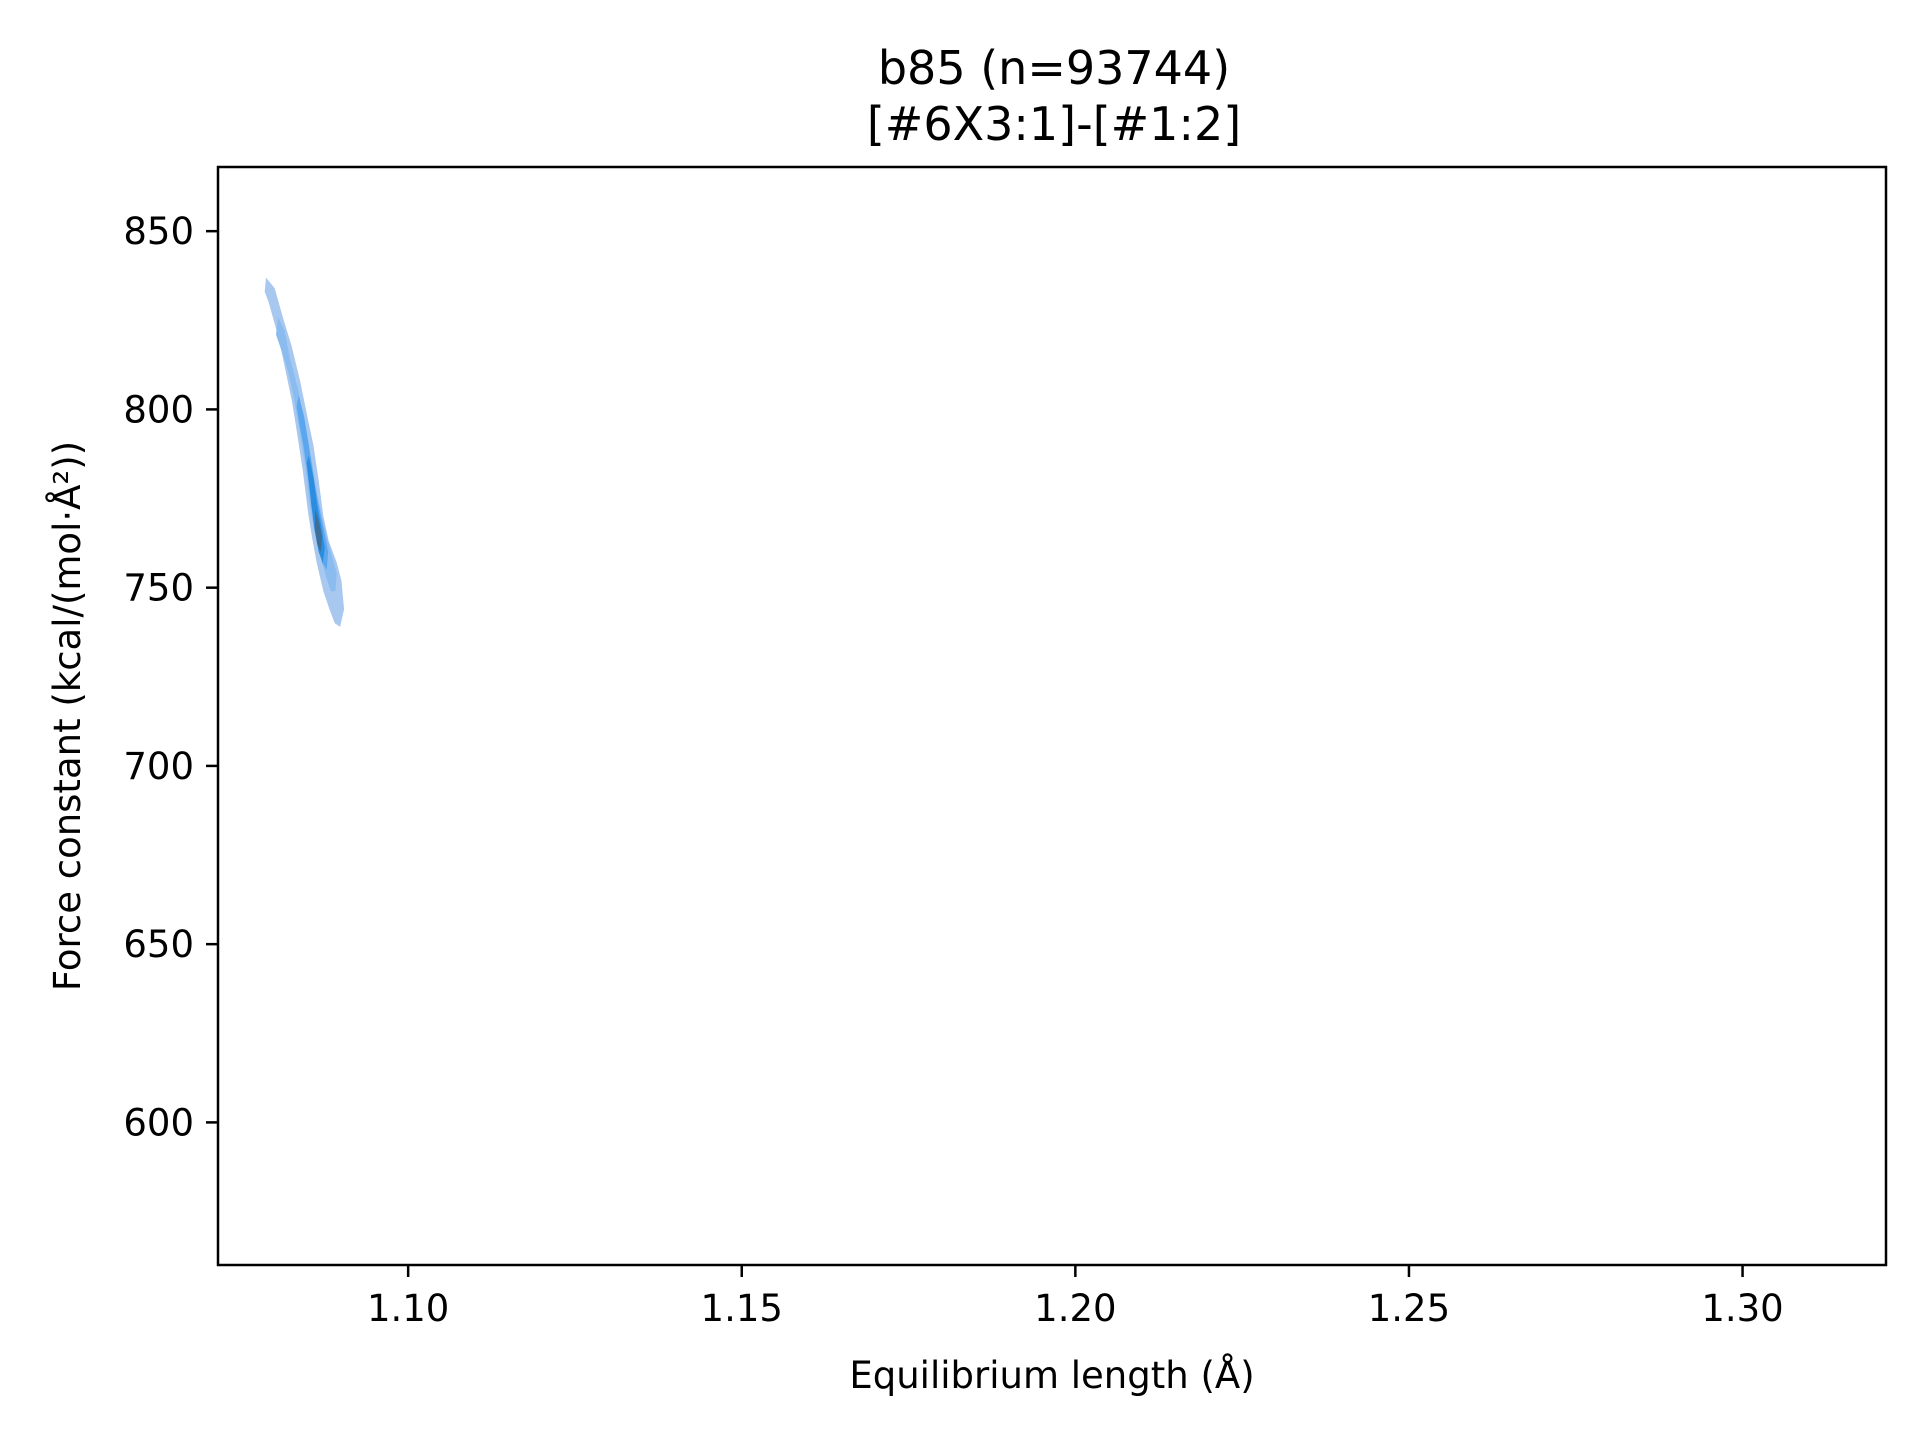  What do you see at coordinates (304, 452) in the screenshot?
I see `density-contours` at bounding box center [304, 452].